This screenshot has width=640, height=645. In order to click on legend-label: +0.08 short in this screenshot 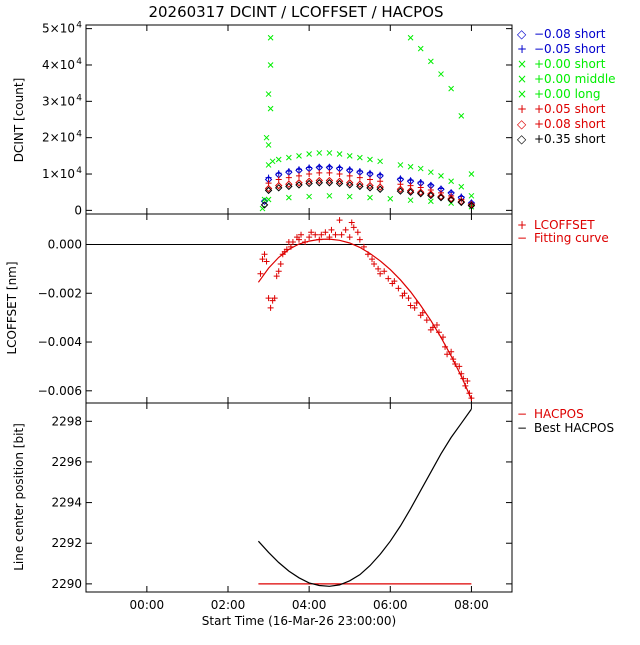, I will do `click(570, 124)`.